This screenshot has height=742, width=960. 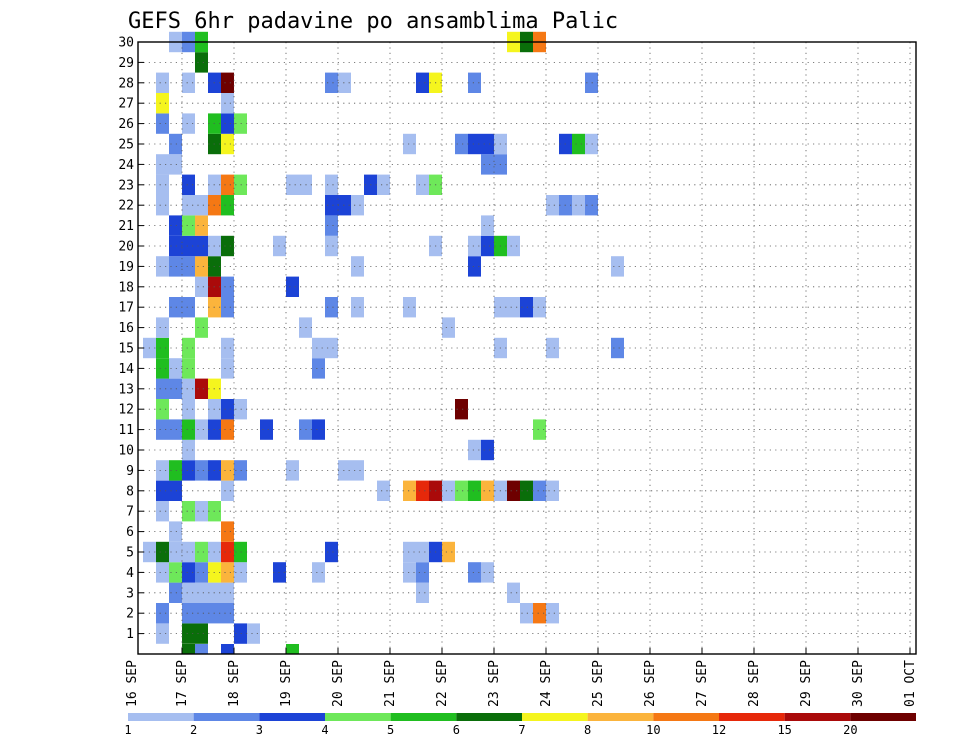 What do you see at coordinates (126, 389) in the screenshot?
I see `y-tick-label: 13` at bounding box center [126, 389].